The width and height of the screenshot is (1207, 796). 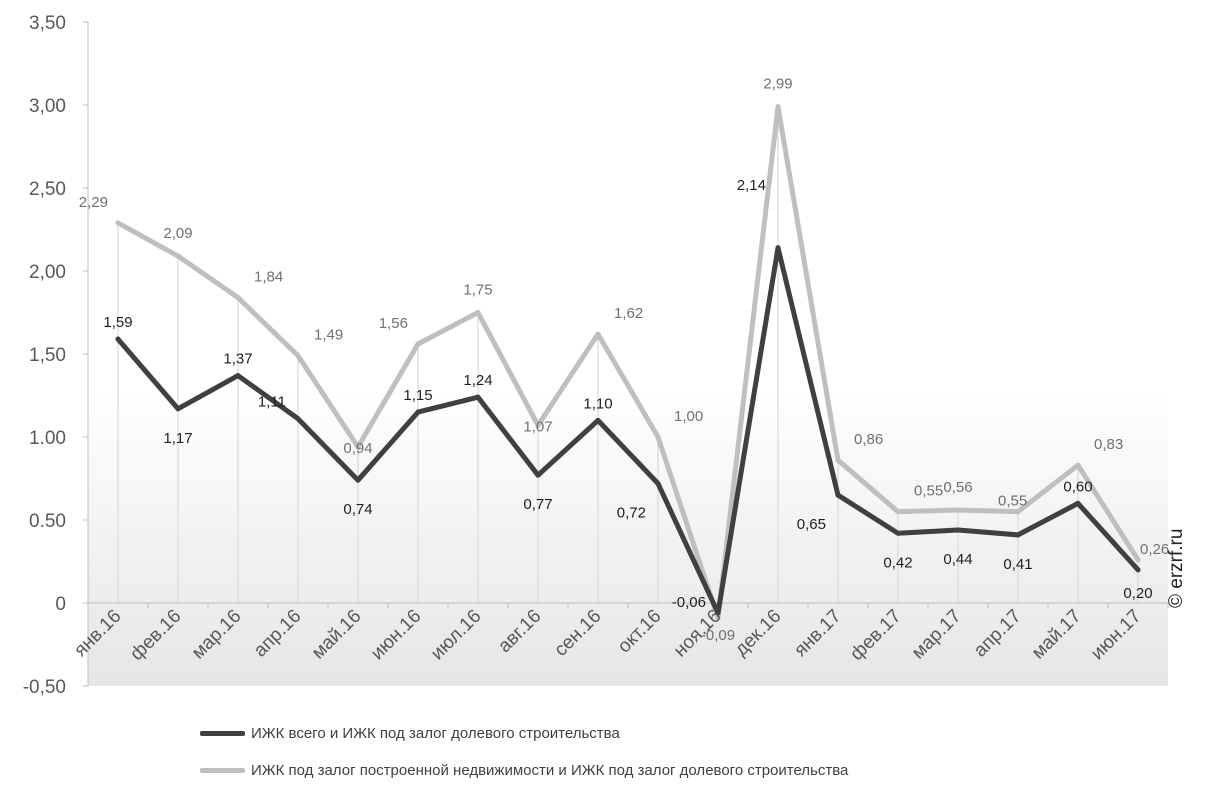 What do you see at coordinates (47, 521) in the screenshot?
I see `y-tick-label: 0.50` at bounding box center [47, 521].